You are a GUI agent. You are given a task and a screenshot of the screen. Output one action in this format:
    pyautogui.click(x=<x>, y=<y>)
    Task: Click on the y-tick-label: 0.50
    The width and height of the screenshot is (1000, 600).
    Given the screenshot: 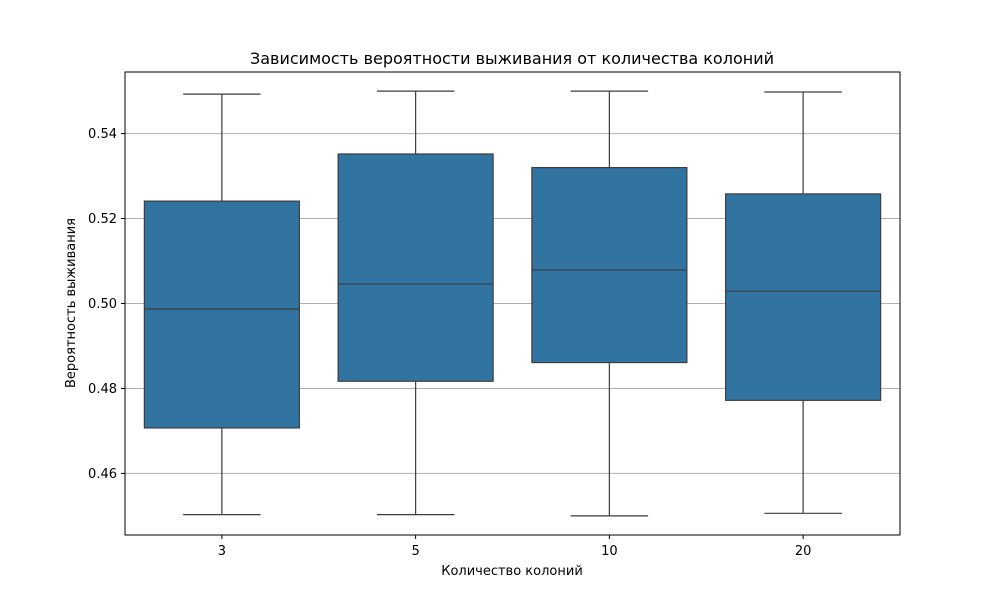 What is the action you would take?
    pyautogui.click(x=102, y=304)
    